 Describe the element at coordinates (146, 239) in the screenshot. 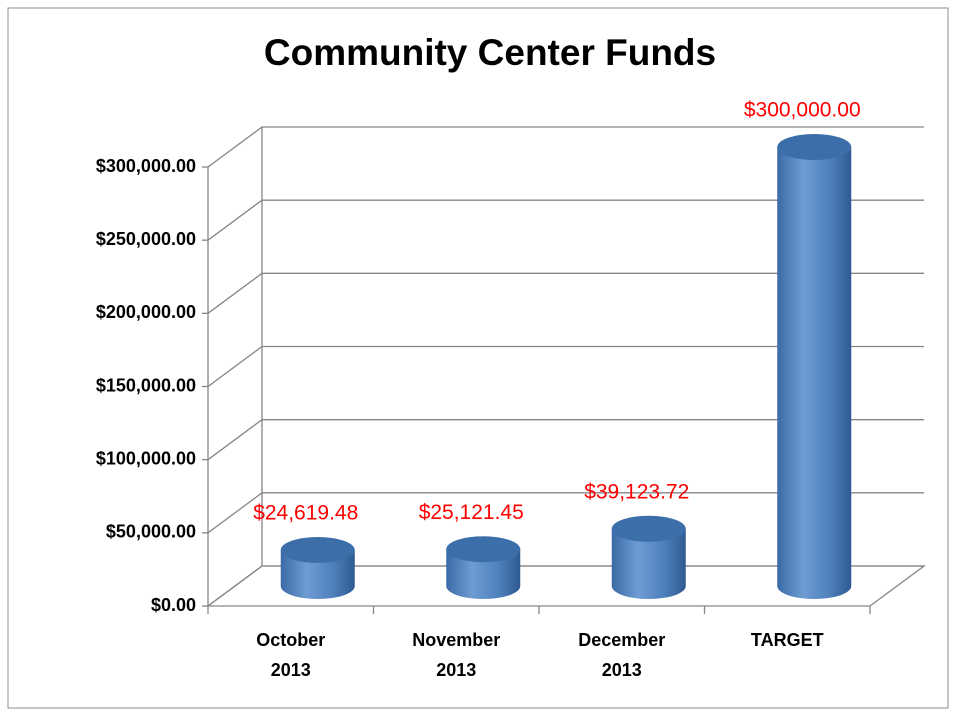

I see `y-tick-label: $250,000.00` at that location.